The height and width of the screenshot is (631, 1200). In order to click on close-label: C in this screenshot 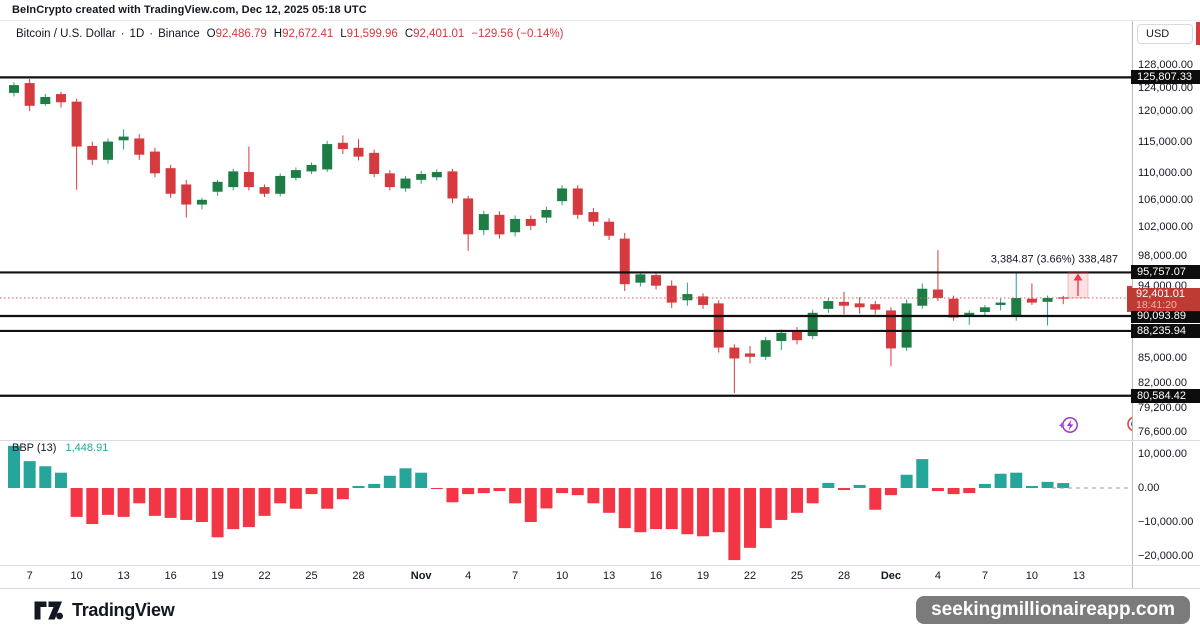, I will do `click(409, 33)`.